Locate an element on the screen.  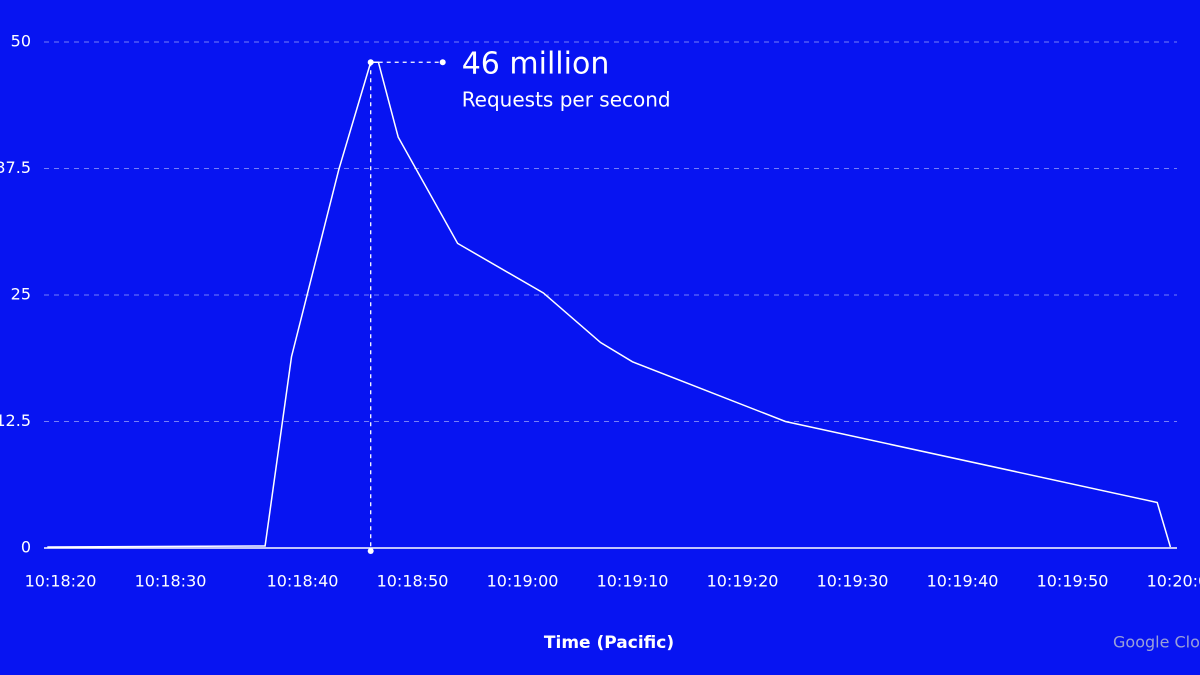
x-tick-label: 10:20:00 is located at coordinates (1173, 581).